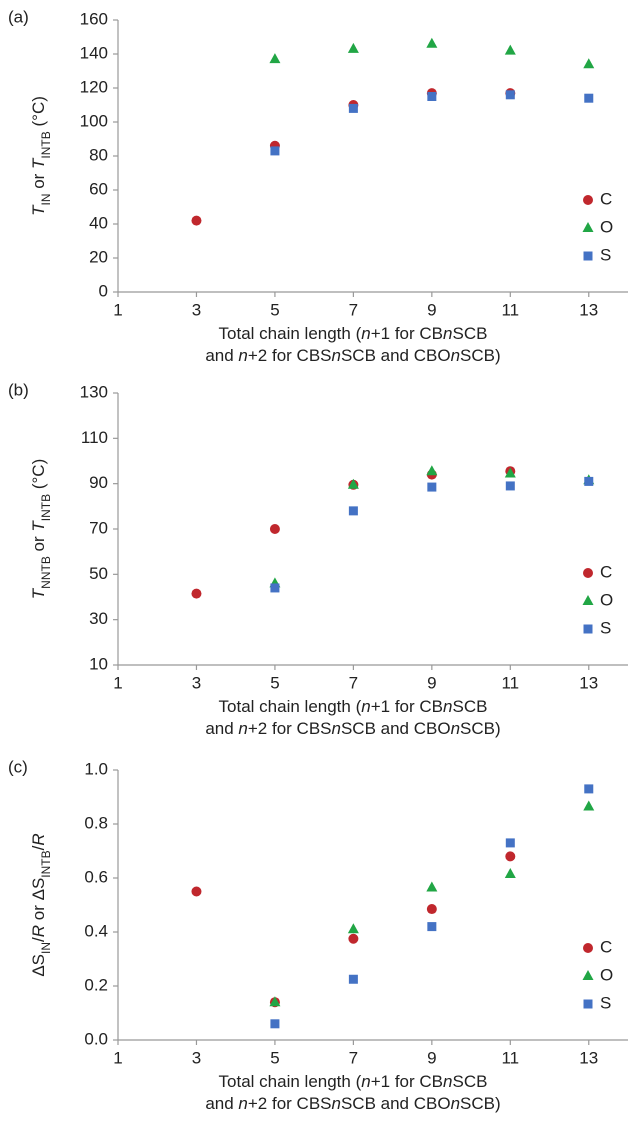  What do you see at coordinates (98, 154) in the screenshot?
I see `y-tick-label: 80` at bounding box center [98, 154].